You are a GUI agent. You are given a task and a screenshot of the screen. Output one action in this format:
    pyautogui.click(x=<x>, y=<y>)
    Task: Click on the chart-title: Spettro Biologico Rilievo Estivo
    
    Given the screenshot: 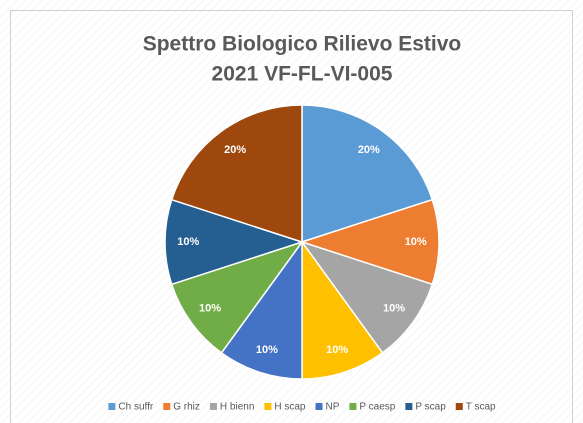 What is the action you would take?
    pyautogui.click(x=302, y=44)
    